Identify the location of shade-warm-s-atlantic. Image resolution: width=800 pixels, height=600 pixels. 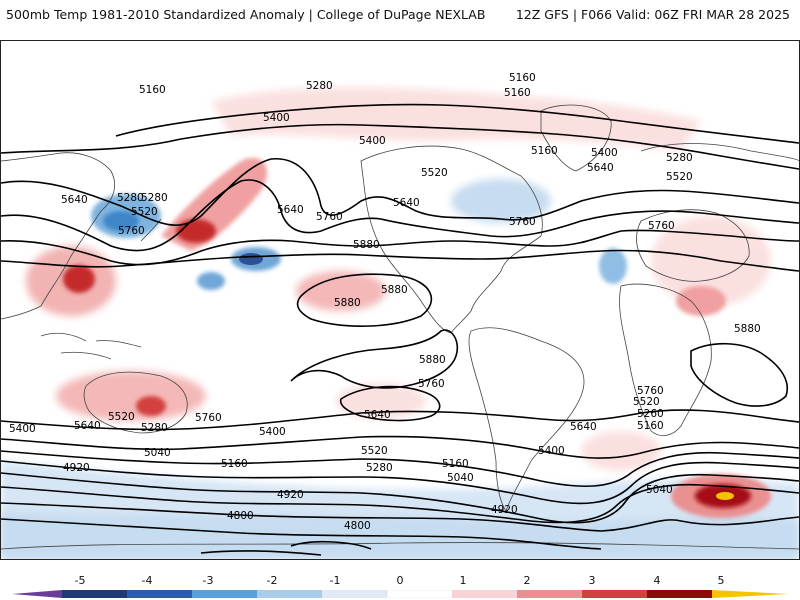
(621, 451).